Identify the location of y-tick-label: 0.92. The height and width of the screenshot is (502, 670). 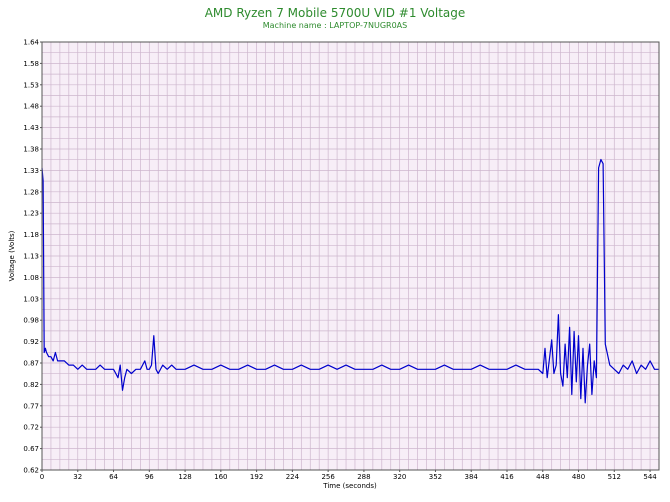
(31, 342).